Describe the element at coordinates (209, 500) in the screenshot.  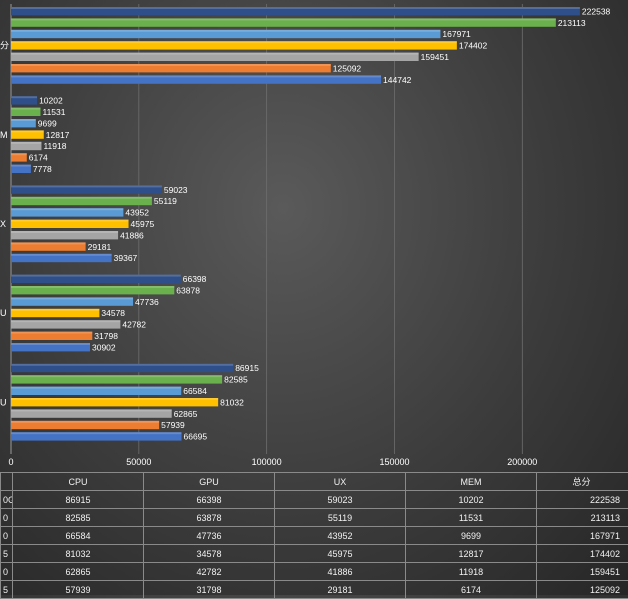
I see `table-cell: 66398` at that location.